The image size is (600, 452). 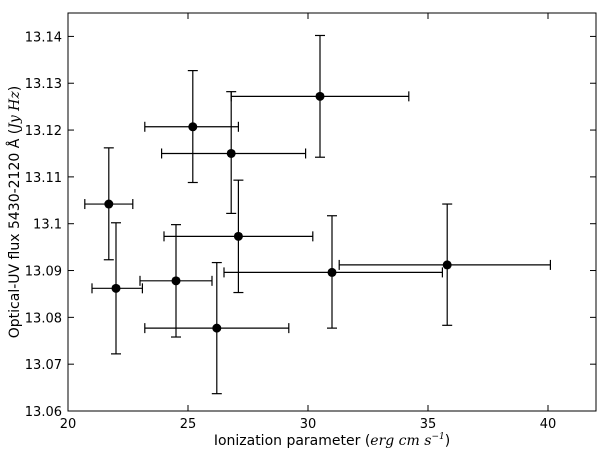 I want to click on x-tick-label: 25, so click(x=188, y=424).